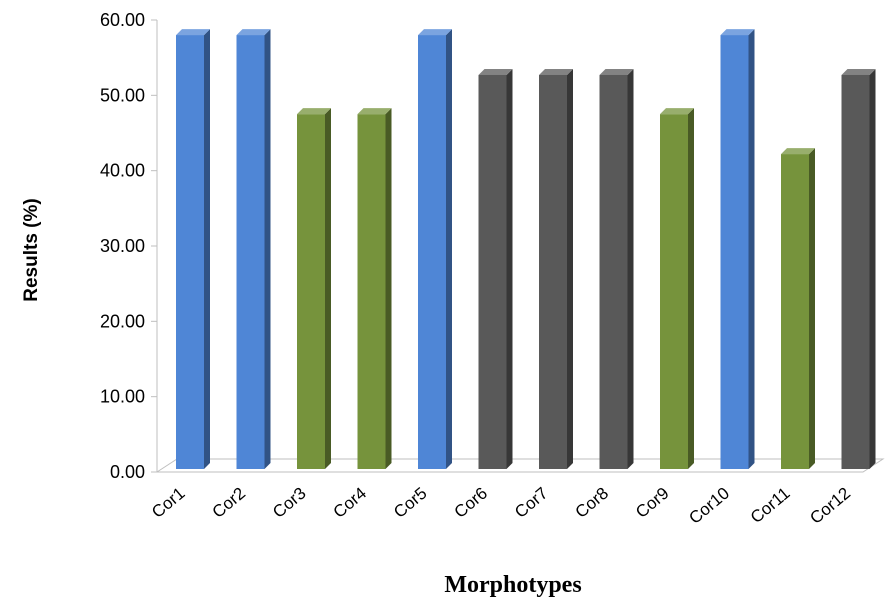 This screenshot has width=885, height=607. Describe the element at coordinates (709, 506) in the screenshot. I see `x-tick-label: Cor10` at that location.